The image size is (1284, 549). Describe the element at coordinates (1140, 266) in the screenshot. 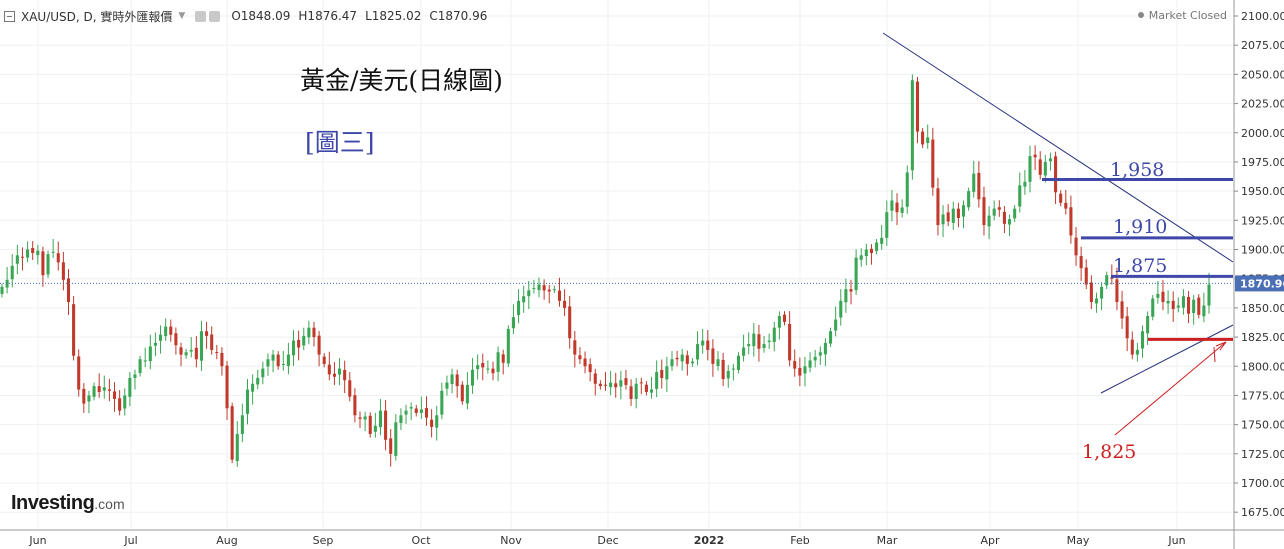

I see `level-label-1875: 1,875` at that location.